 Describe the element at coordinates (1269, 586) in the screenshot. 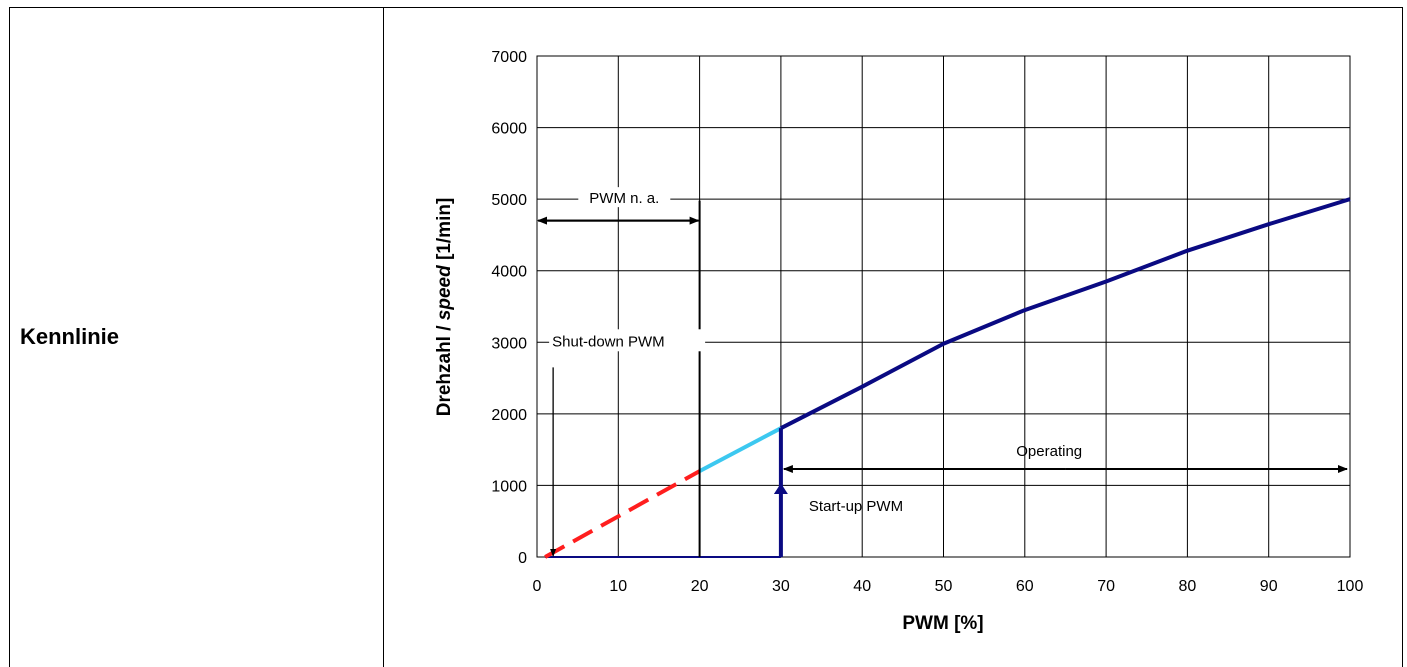

I see `x-tick-label: 90` at that location.